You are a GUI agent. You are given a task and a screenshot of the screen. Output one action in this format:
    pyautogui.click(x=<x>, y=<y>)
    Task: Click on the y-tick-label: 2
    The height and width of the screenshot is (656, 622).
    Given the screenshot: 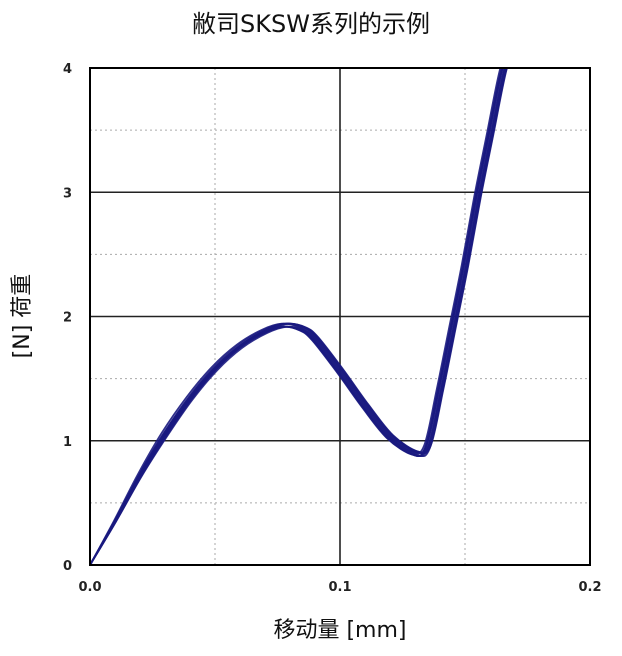 What is the action you would take?
    pyautogui.click(x=67, y=318)
    